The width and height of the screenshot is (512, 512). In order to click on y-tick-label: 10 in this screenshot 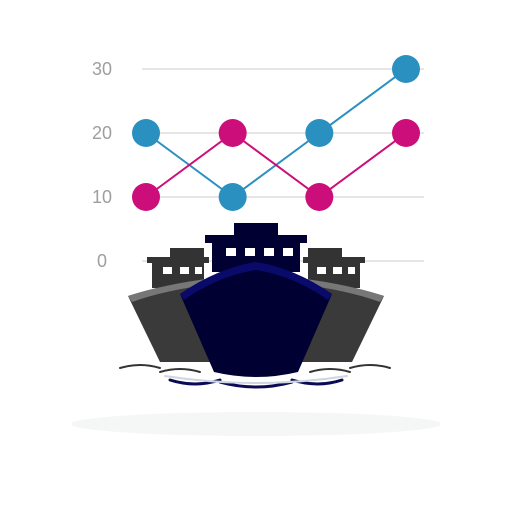, I will do `click(102, 197)`.